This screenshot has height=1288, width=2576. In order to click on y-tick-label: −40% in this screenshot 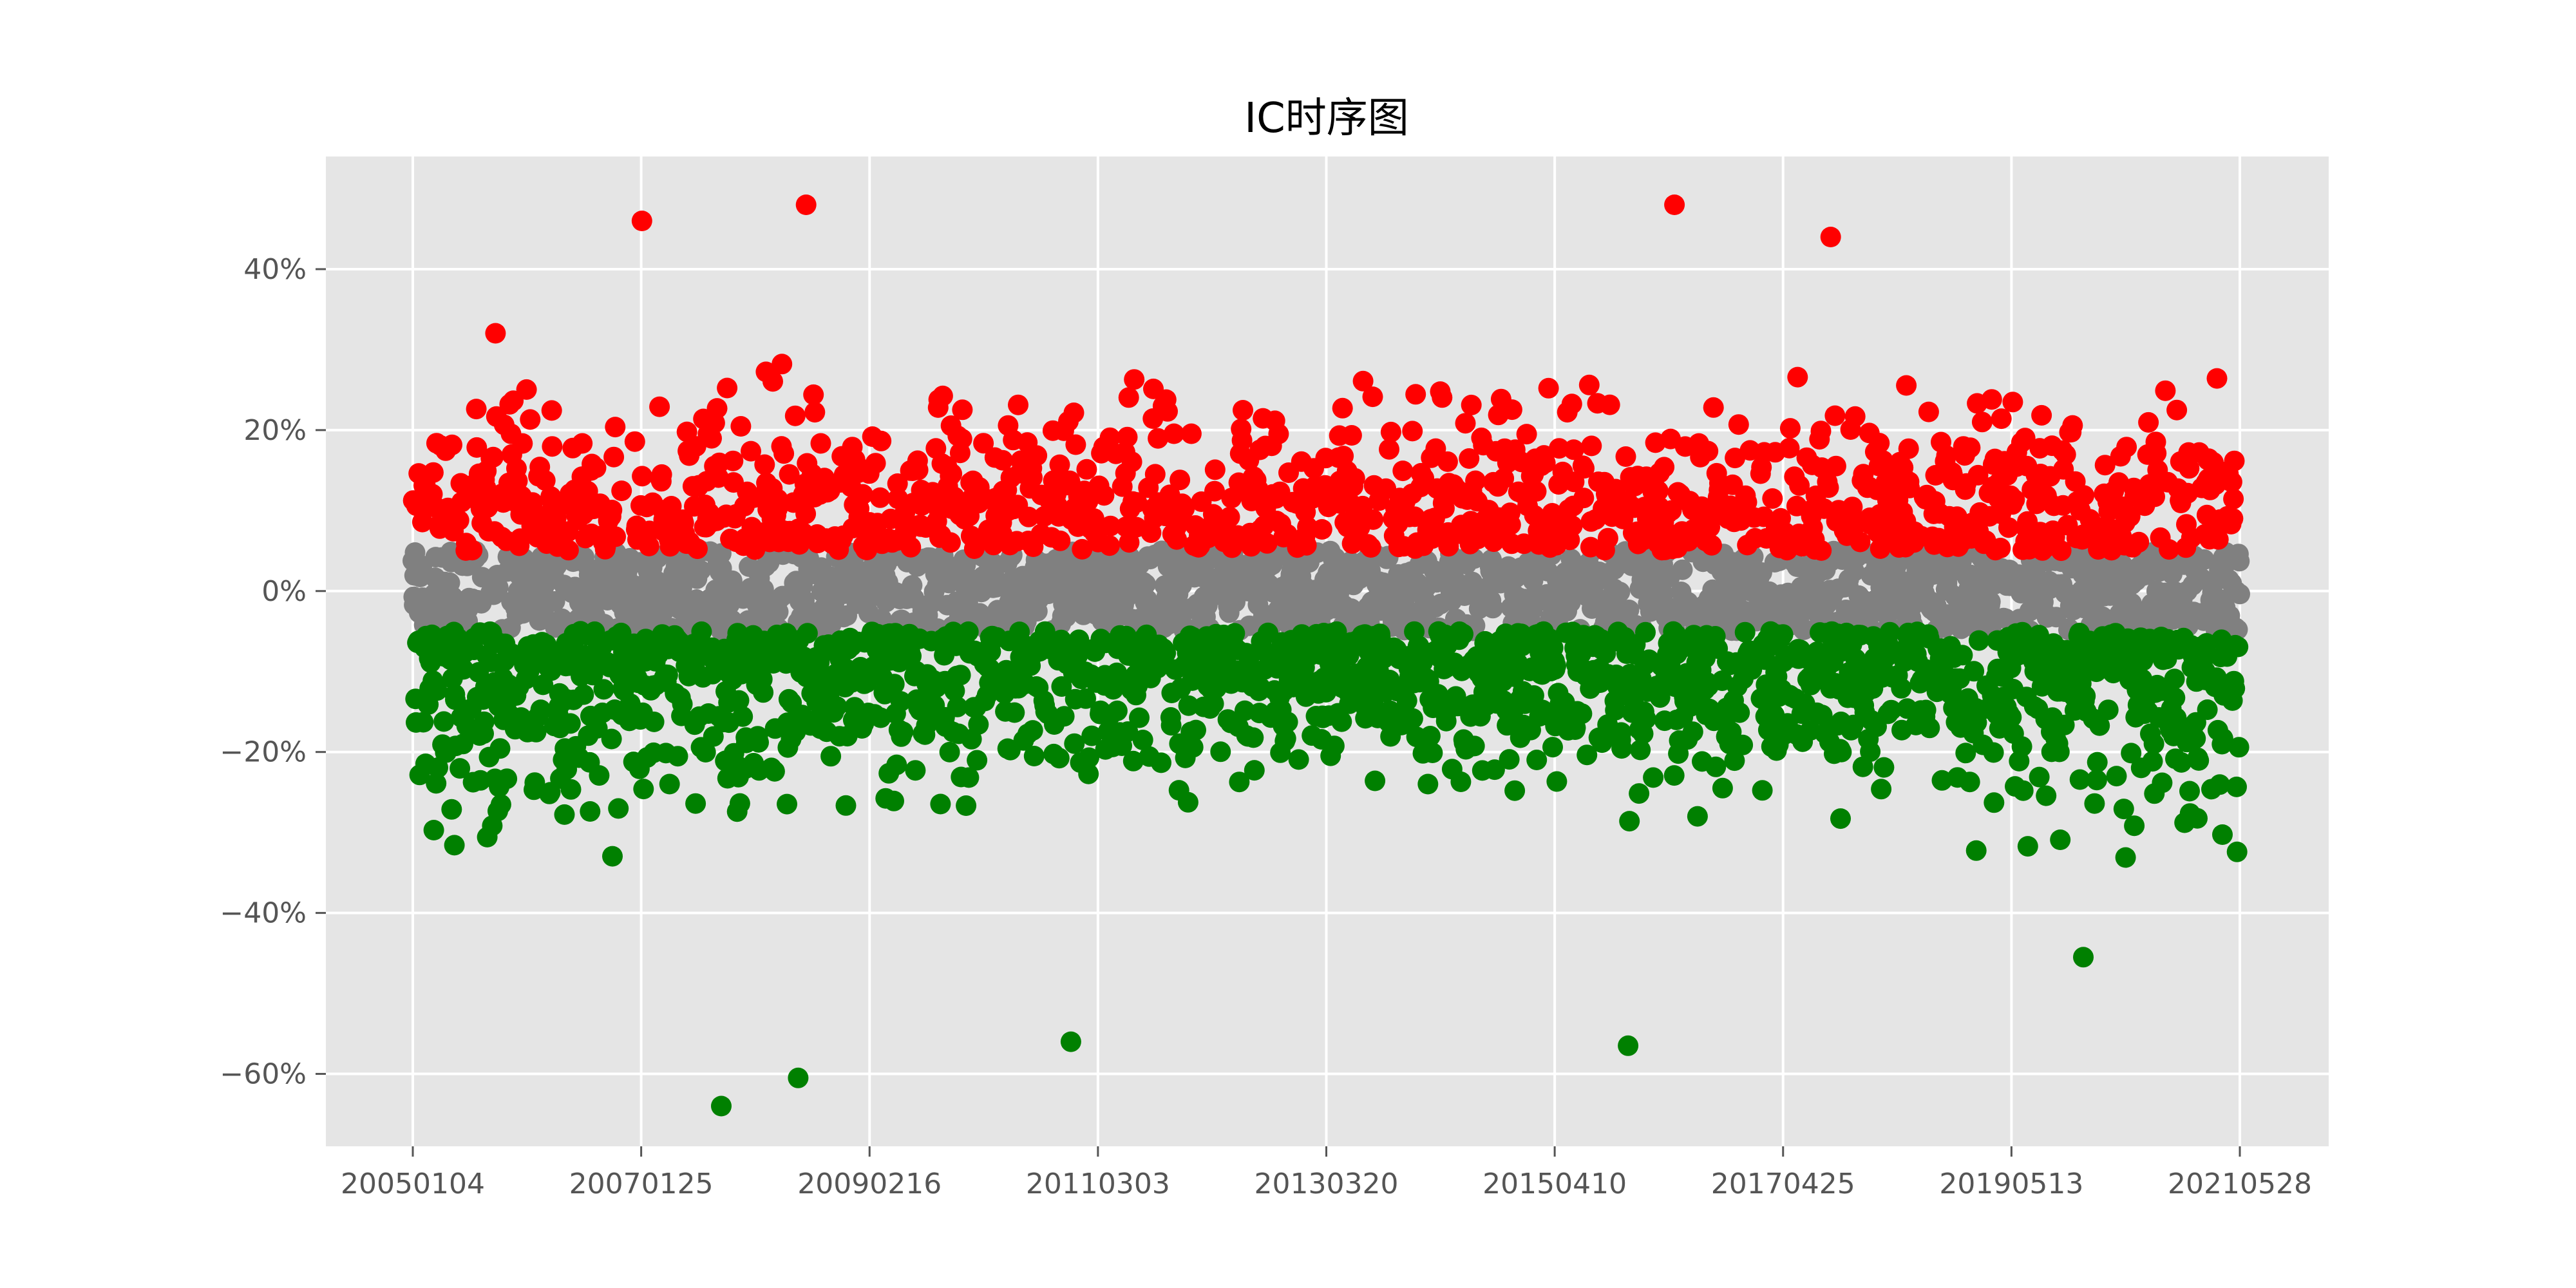, I will do `click(263, 913)`.